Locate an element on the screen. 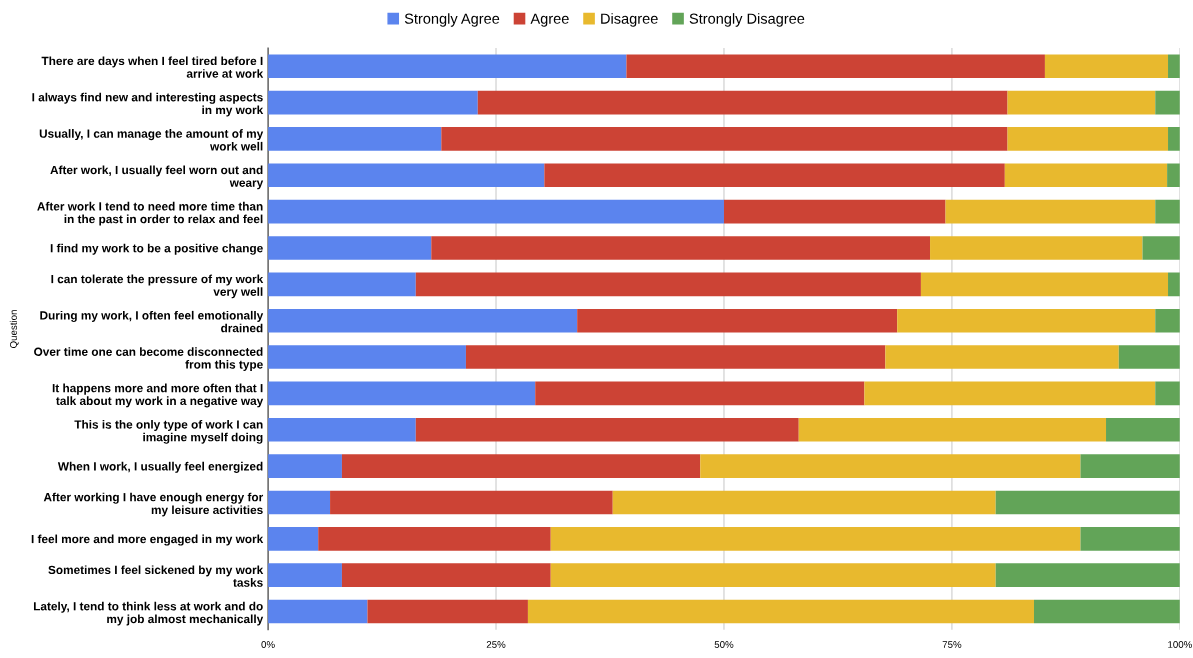  y-tick-label: Sometimes I feel sickened by my work tasks is located at coordinates (156, 576).